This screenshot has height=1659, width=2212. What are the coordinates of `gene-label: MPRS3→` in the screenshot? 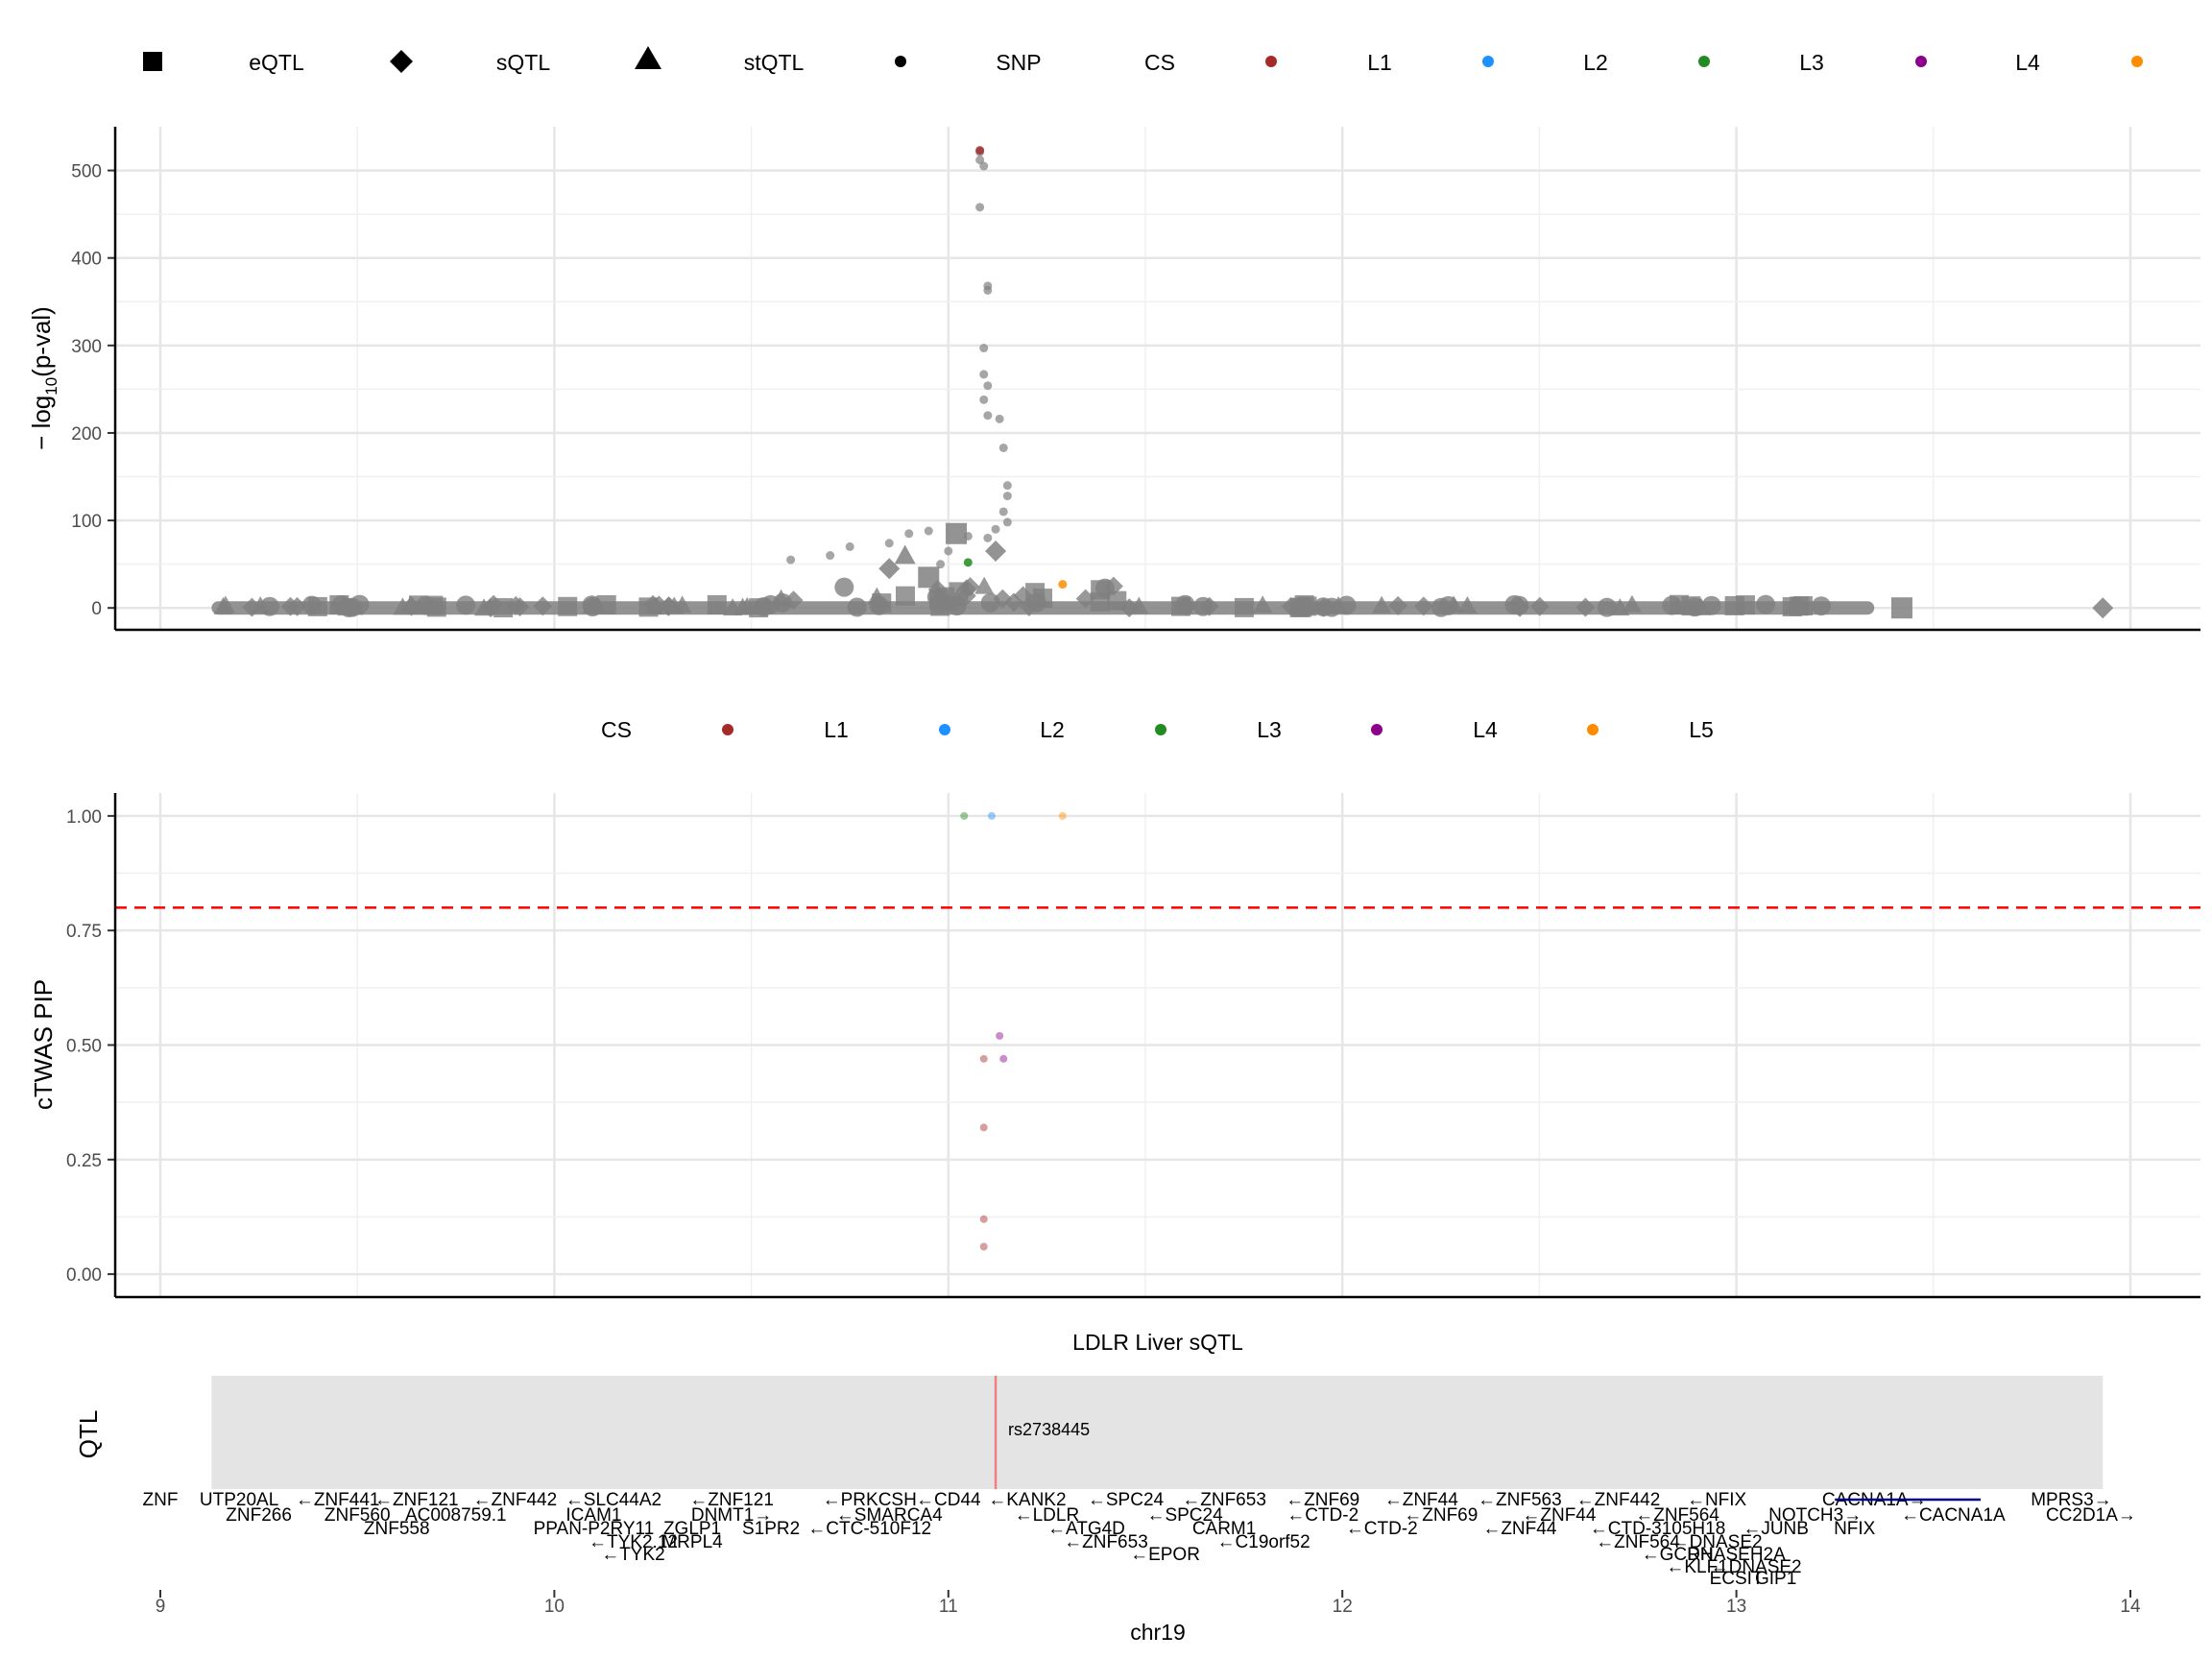 It's located at (2071, 1500).